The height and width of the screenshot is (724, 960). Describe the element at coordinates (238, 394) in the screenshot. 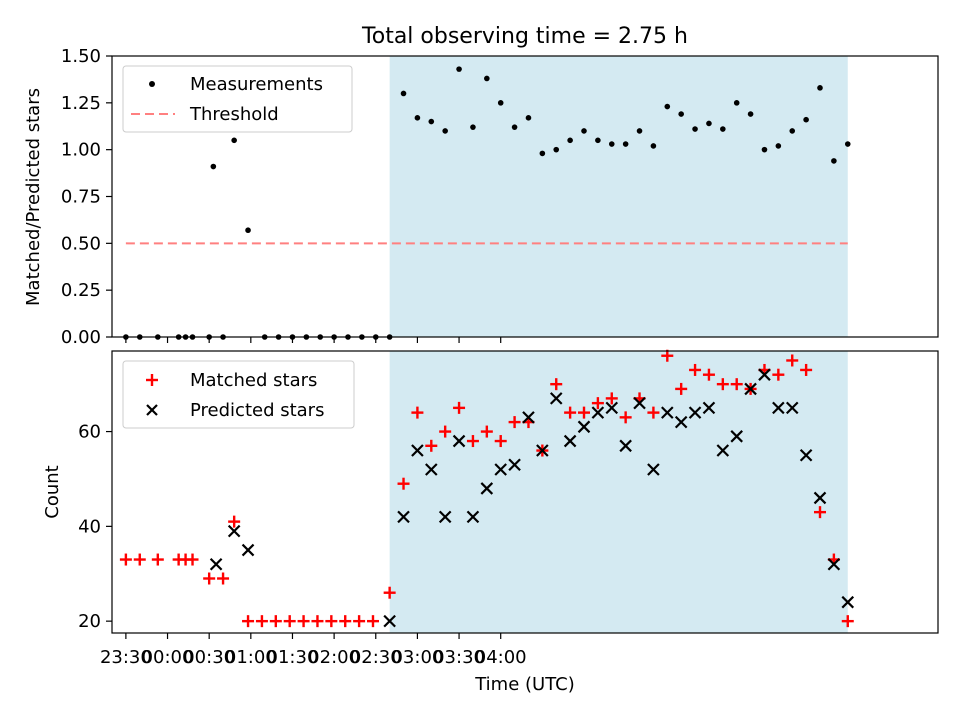

I see `bottom-legend: Matched stars Predicted stars` at that location.